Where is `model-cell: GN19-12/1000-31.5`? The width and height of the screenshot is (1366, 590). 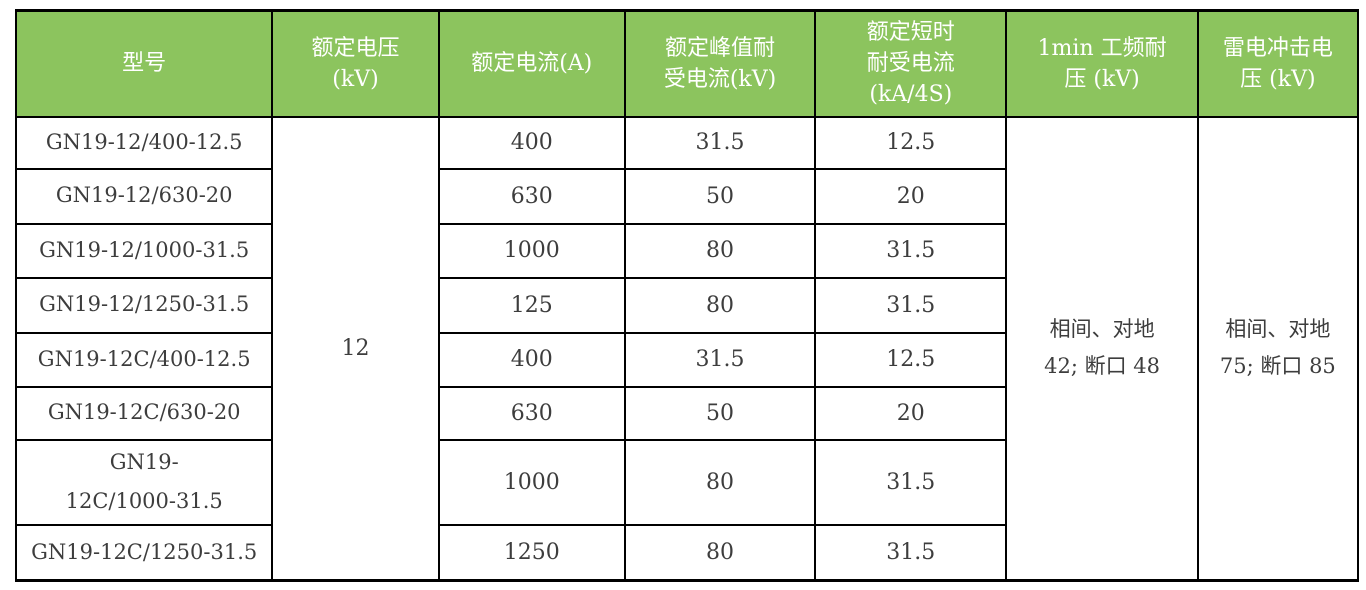
model-cell: GN19-12/1000-31.5 is located at coordinates (144, 250).